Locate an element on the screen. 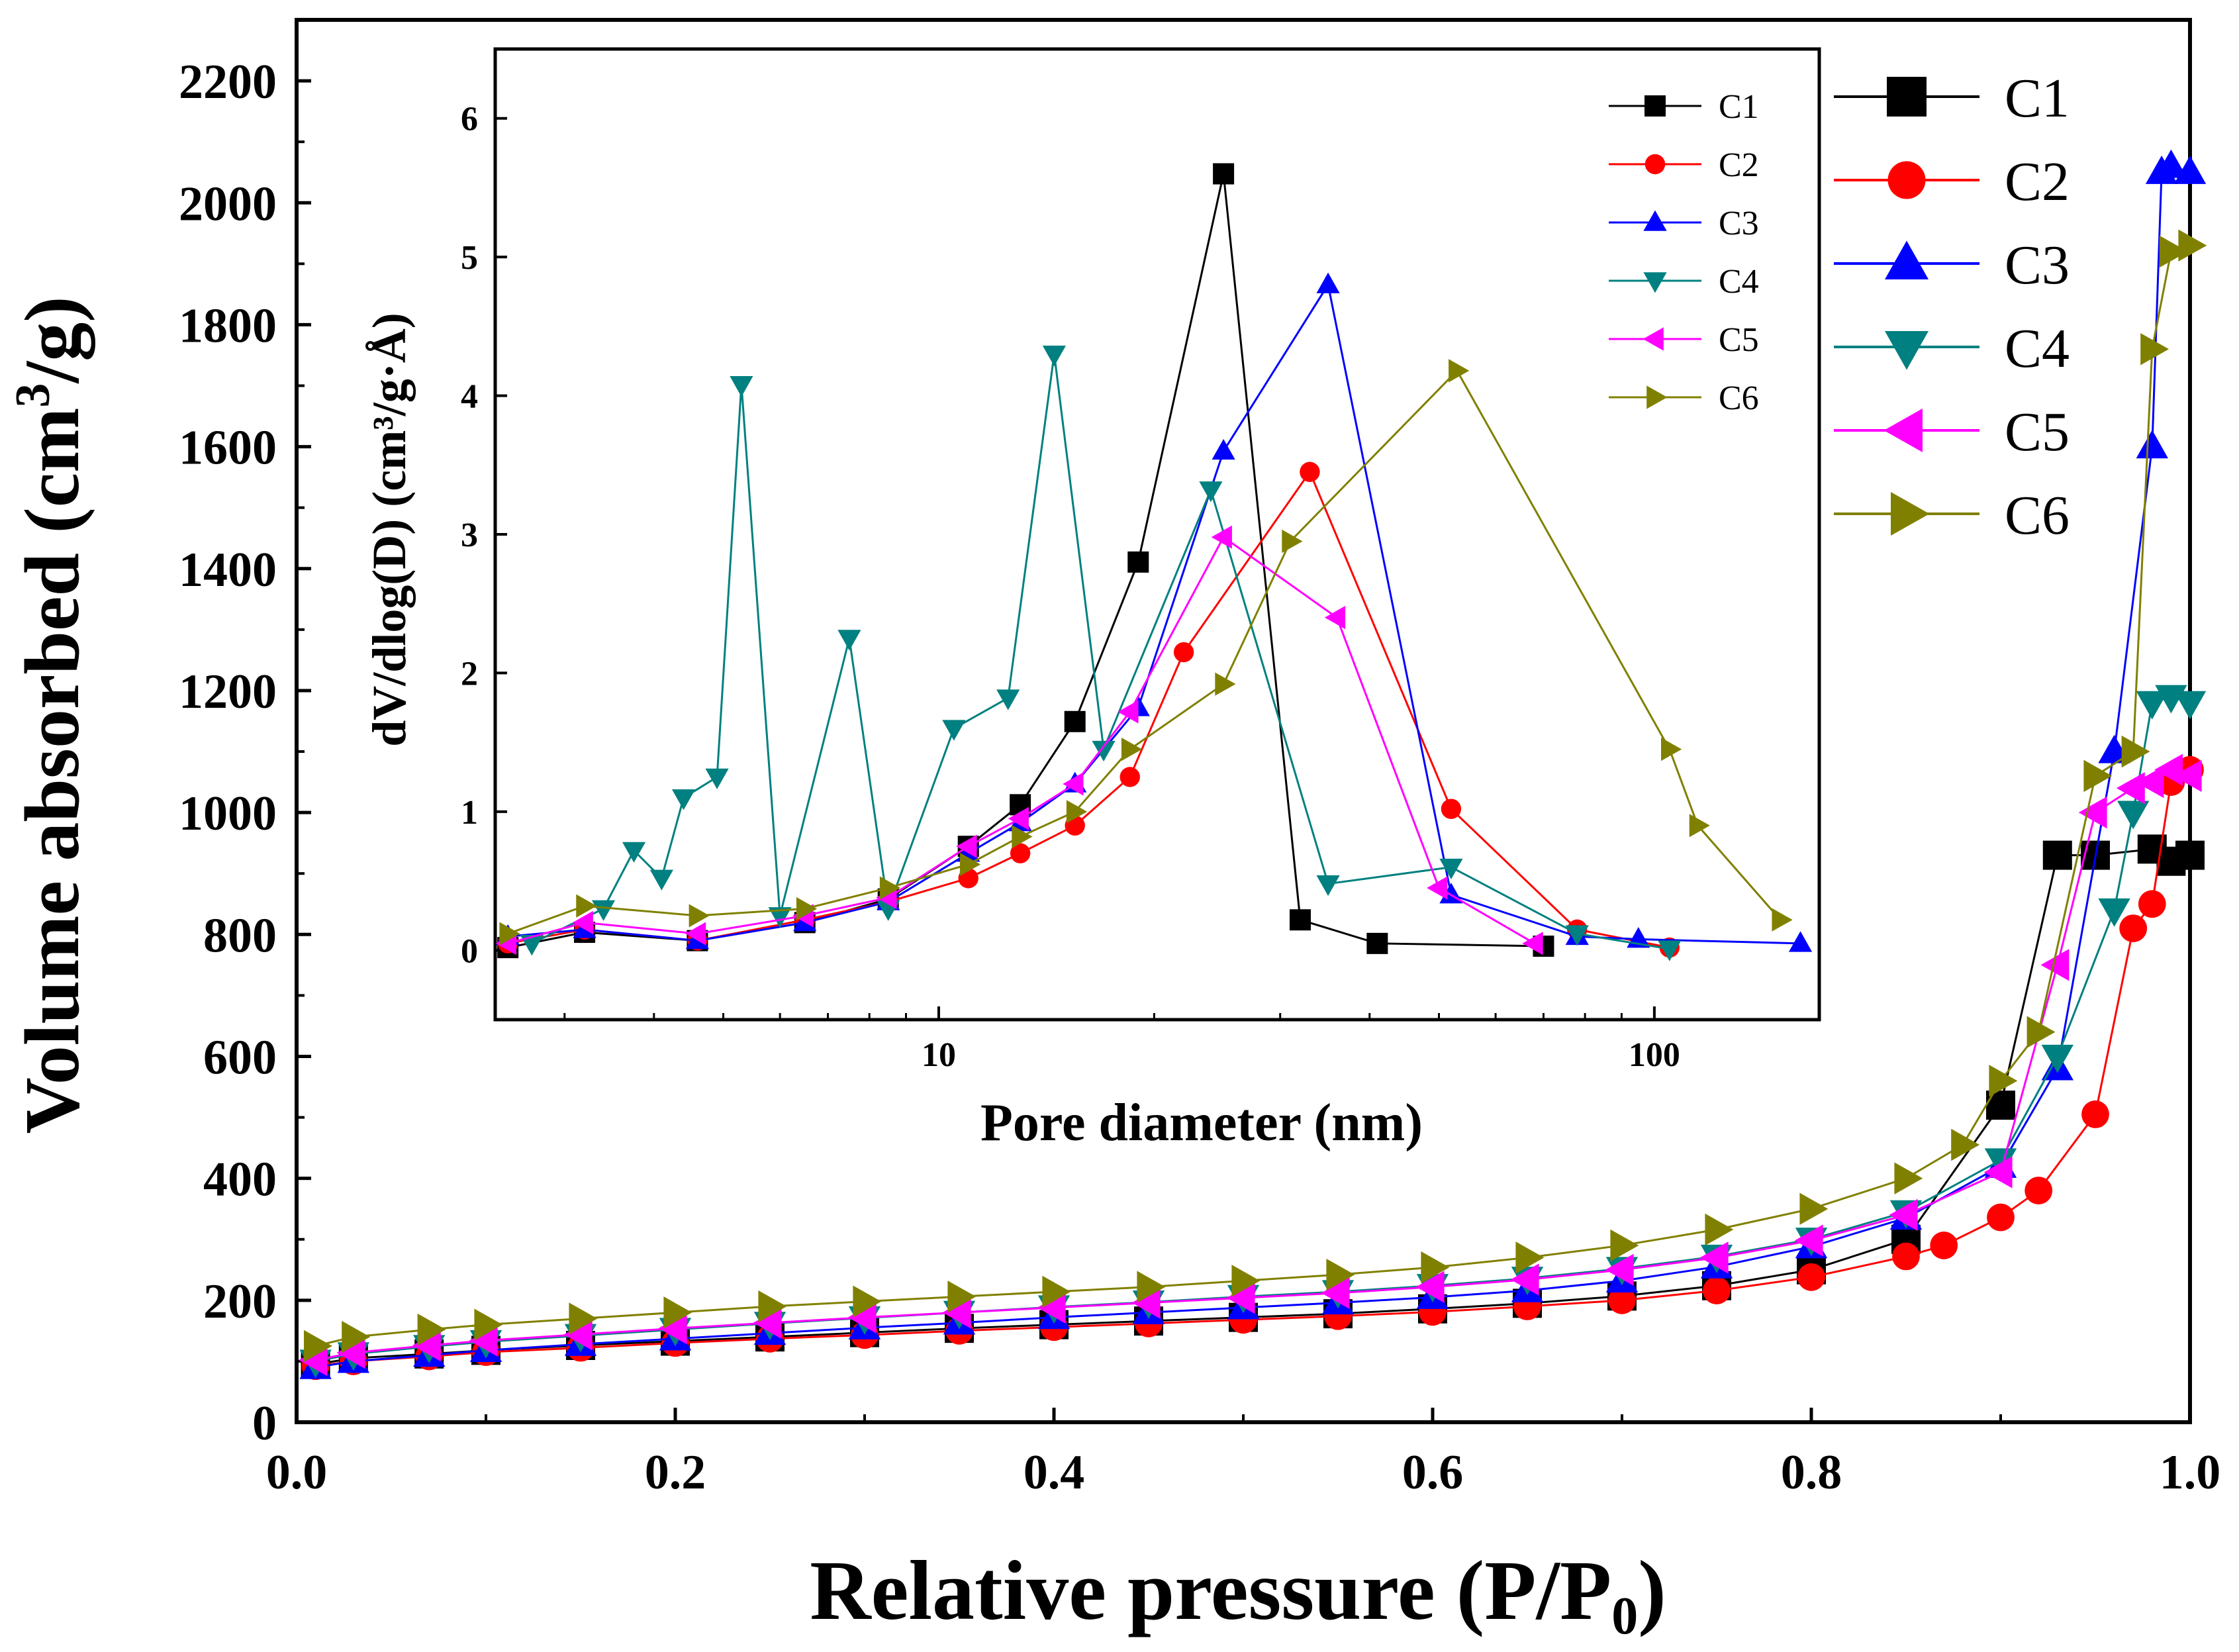  main-x-axis-title-text: Relative pressure (P/P is located at coordinates (1211, 1590).